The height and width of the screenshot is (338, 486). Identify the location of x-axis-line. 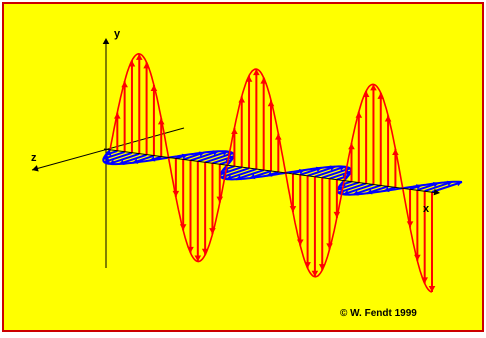
(271, 171).